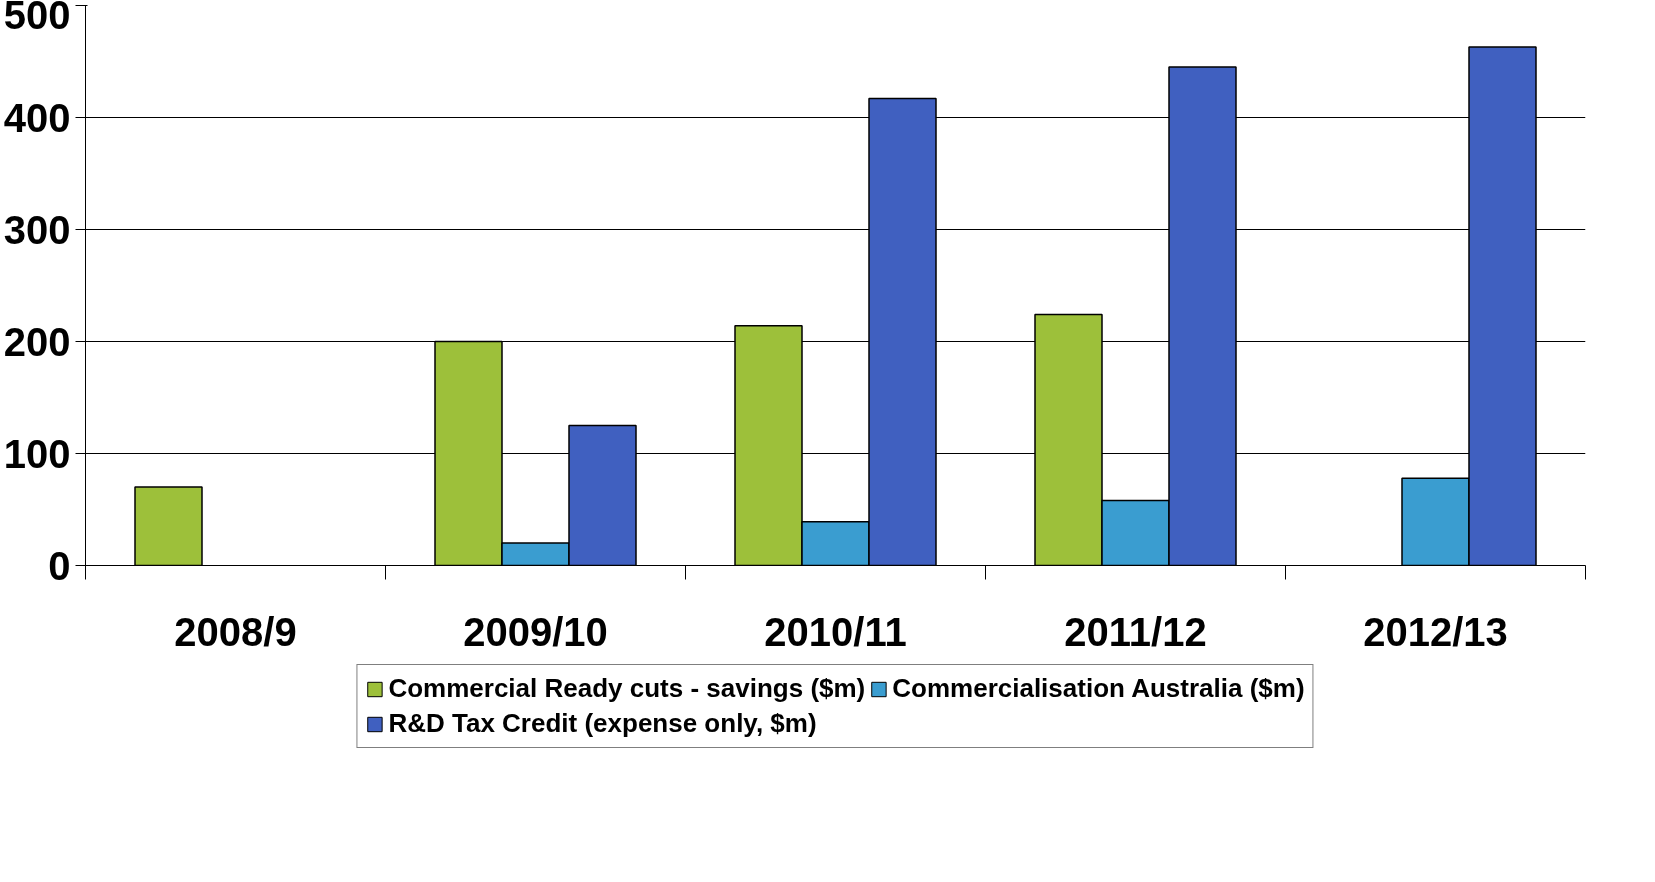  Describe the element at coordinates (835, 631) in the screenshot. I see `x-tick-label: 2010/11` at that location.